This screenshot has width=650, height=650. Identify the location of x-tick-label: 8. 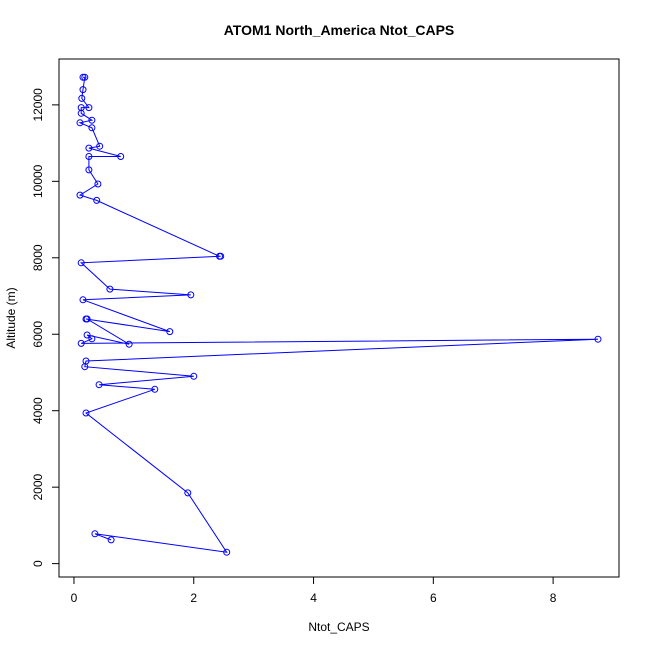
(553, 598).